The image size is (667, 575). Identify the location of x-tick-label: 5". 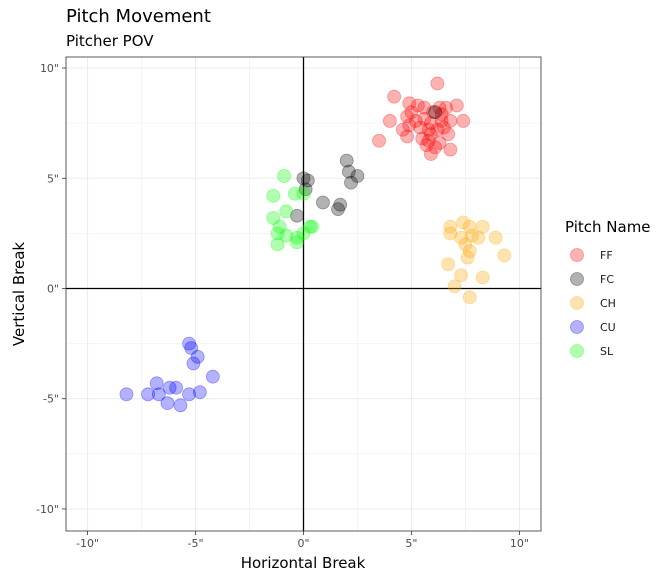
(411, 543).